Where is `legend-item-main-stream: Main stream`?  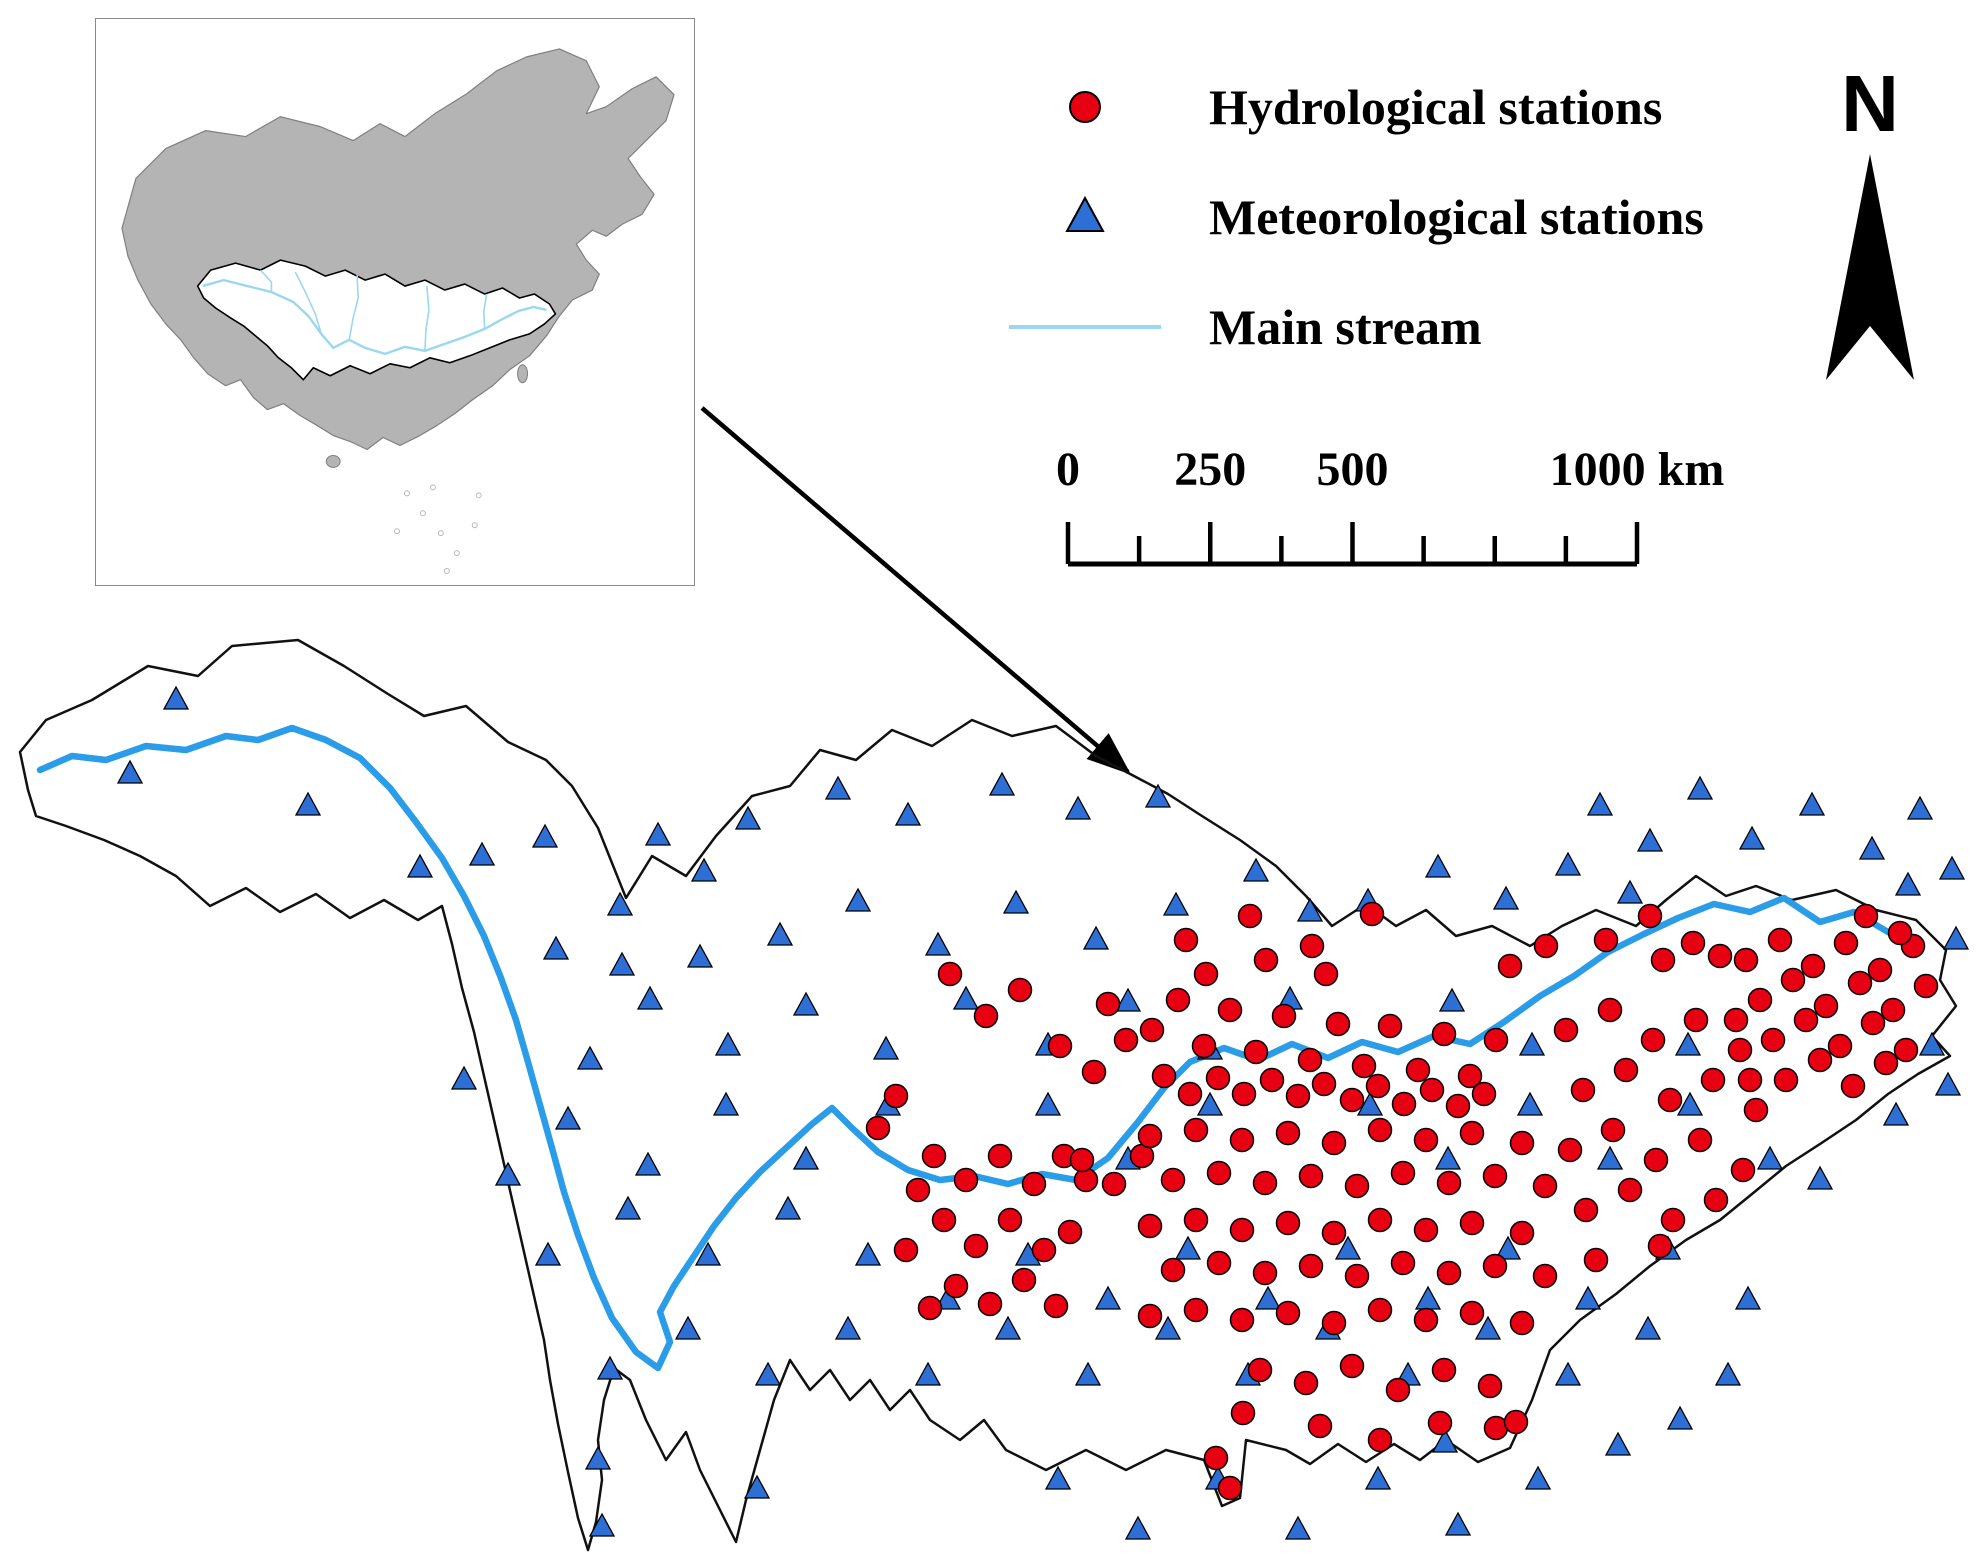
legend-item-main-stream: Main stream is located at coordinates (1353, 327).